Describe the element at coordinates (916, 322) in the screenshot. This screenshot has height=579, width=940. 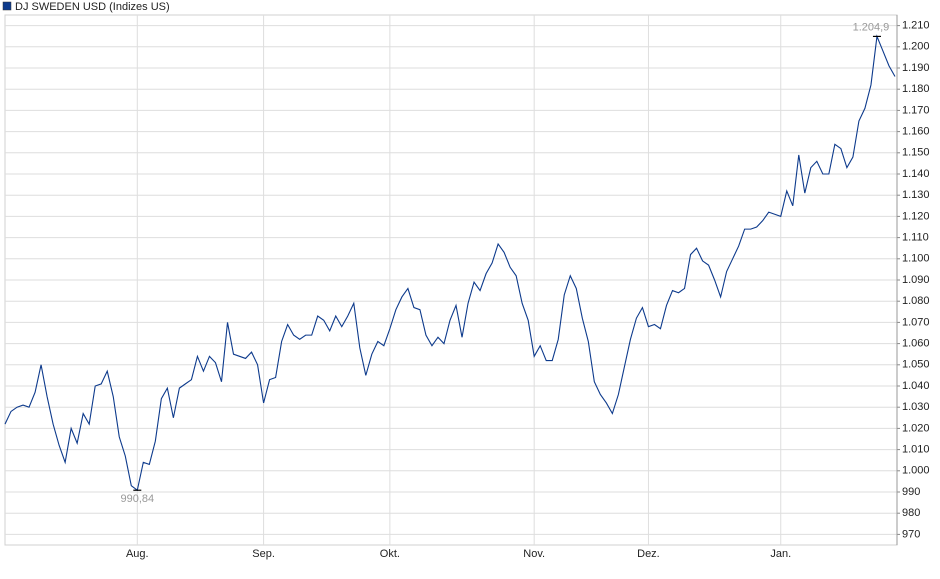
I see `y-tick-label: 1.070` at that location.